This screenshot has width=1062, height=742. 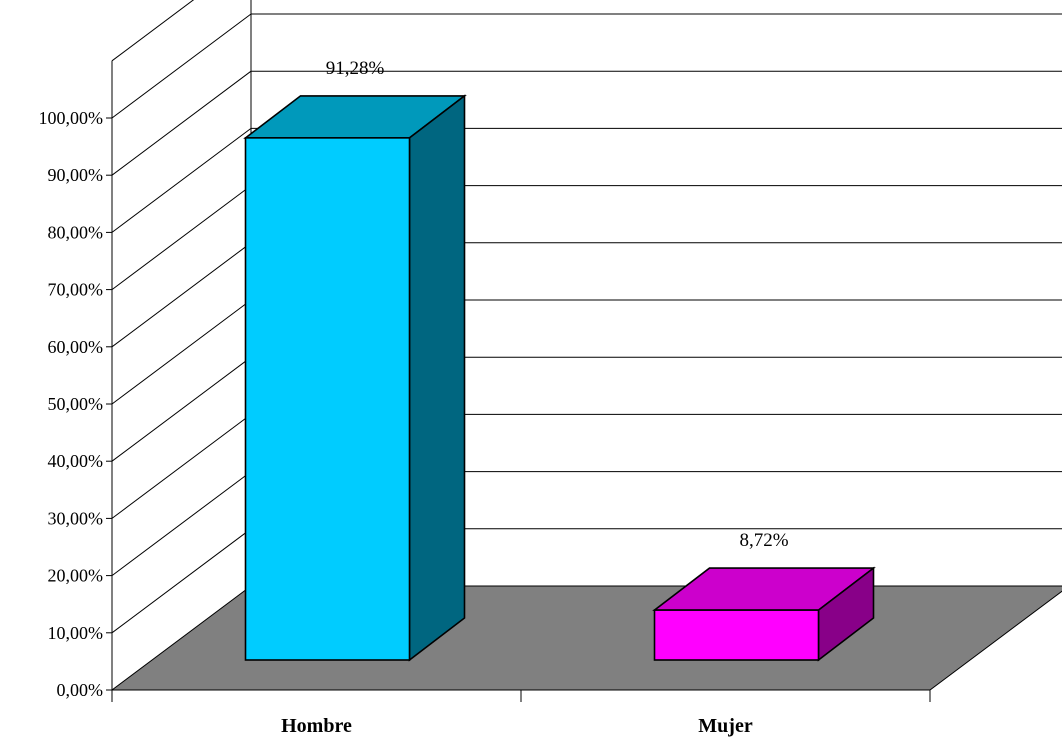 What do you see at coordinates (76, 175) in the screenshot?
I see `y-tick-label: 90,00%` at bounding box center [76, 175].